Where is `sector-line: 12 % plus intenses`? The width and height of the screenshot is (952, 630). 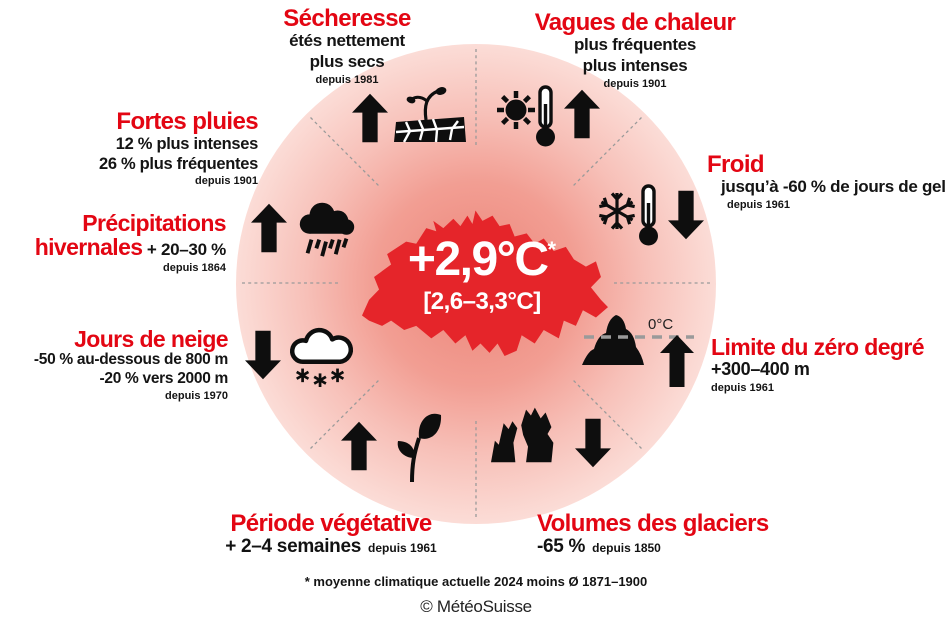 sector-line: 12 % plus intenses is located at coordinates (187, 144).